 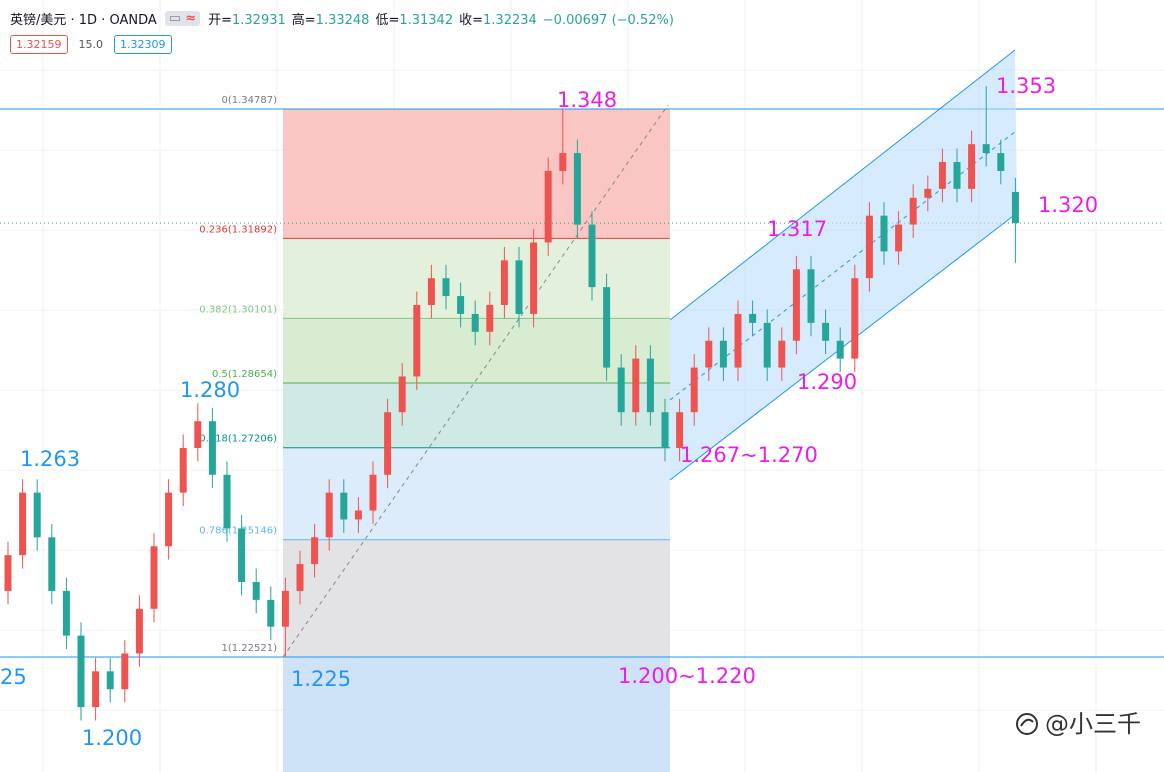 I want to click on fib-label: 0.236(1.31892), so click(x=238, y=229).